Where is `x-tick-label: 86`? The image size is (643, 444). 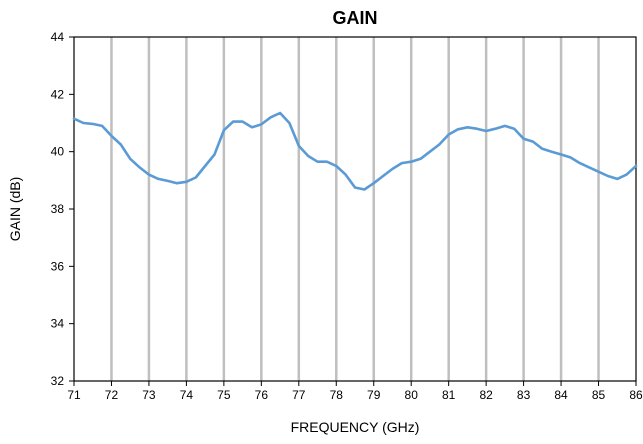 x-tick-label: 86 is located at coordinates (636, 395).